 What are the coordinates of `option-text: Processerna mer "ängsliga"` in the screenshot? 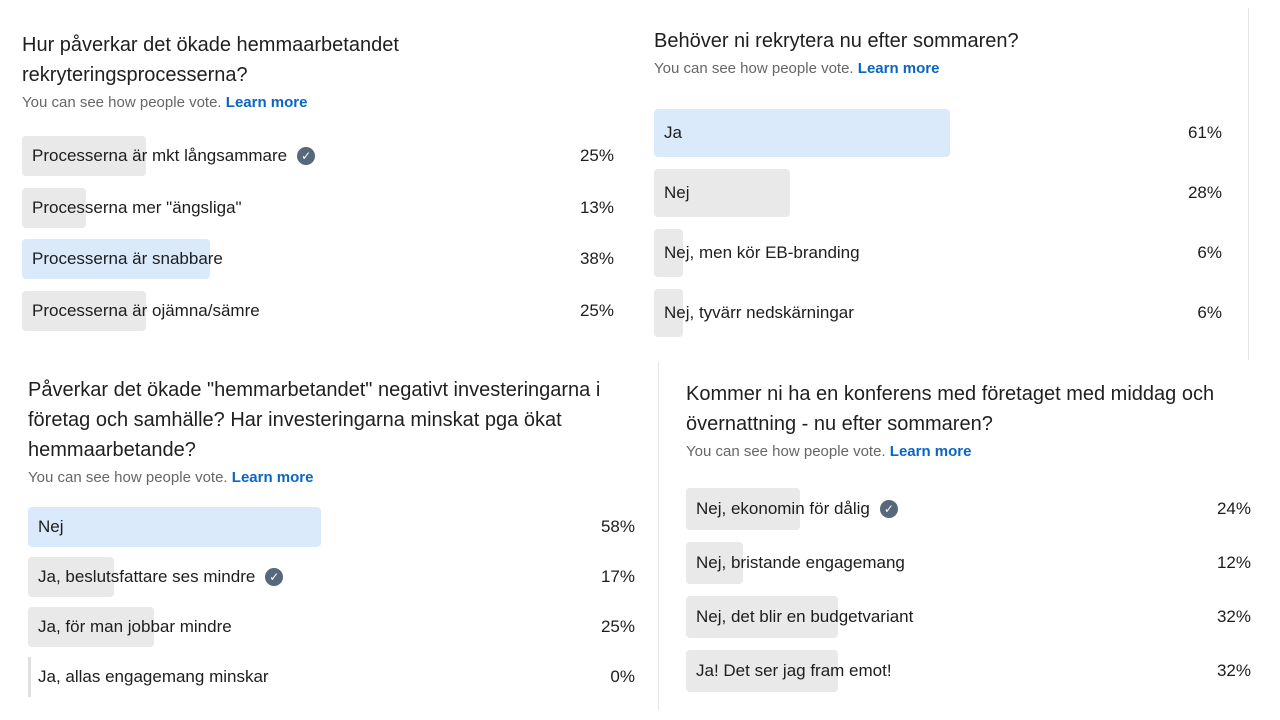 It's located at (137, 207).